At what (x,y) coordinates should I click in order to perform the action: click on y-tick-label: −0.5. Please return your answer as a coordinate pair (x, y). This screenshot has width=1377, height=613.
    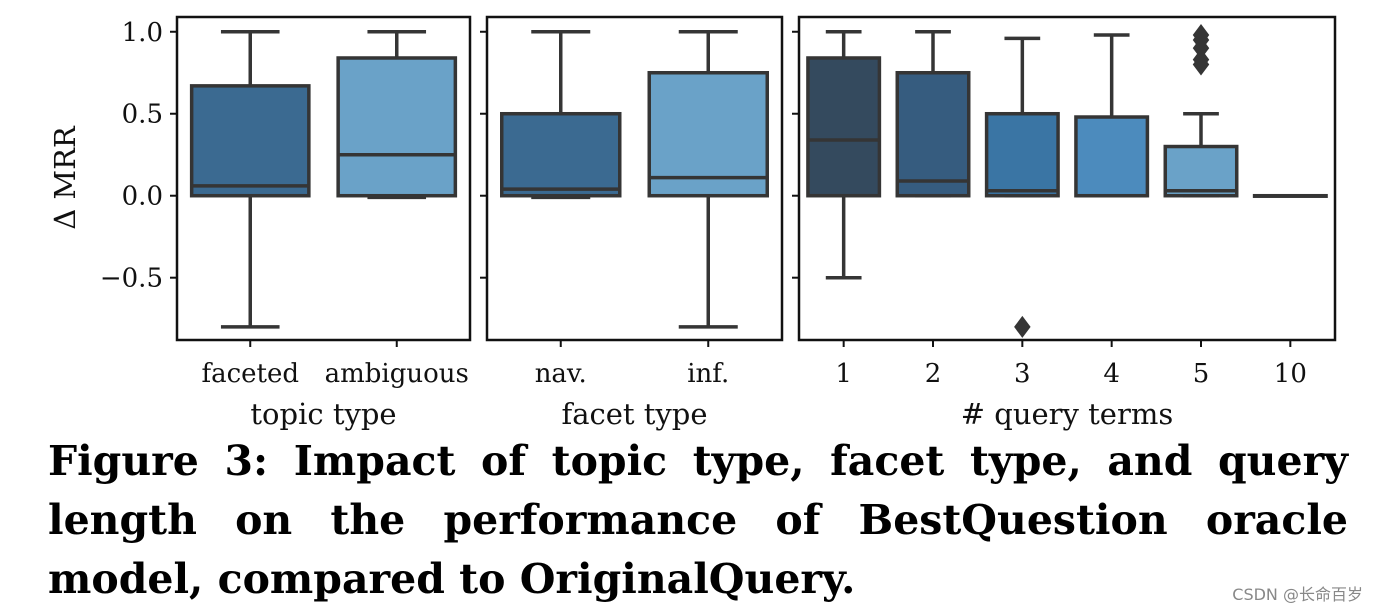
    Looking at the image, I should click on (131, 279).